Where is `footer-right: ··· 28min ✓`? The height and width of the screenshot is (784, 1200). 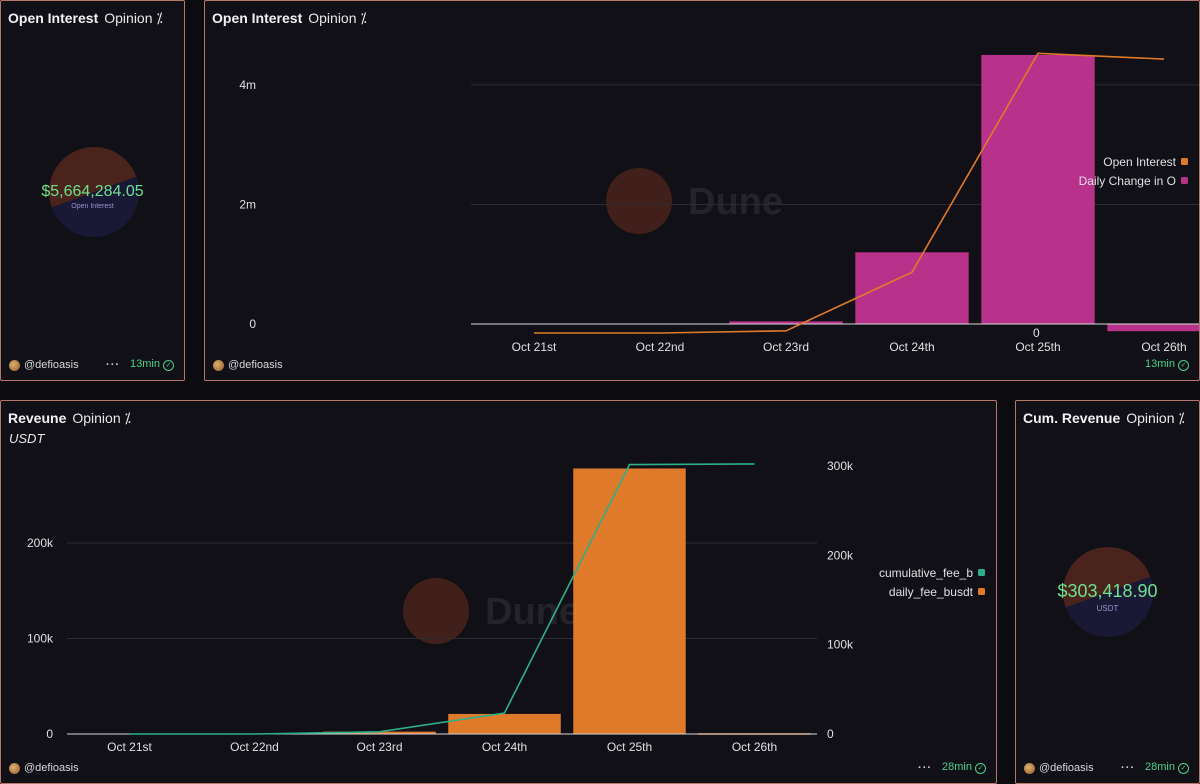
footer-right: ··· 28min ✓ is located at coordinates (952, 767).